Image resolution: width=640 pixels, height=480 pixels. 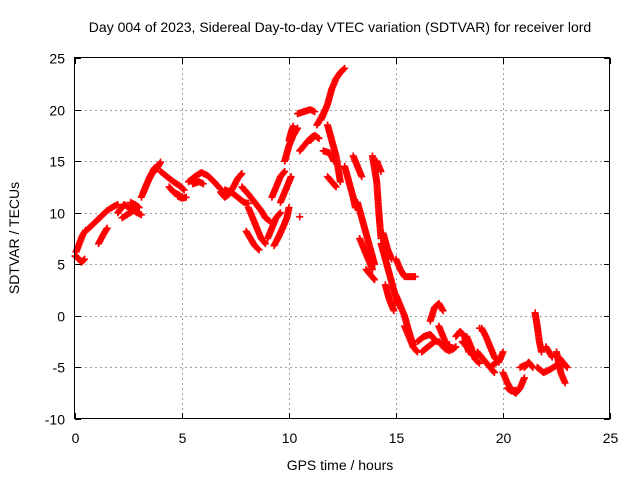 What do you see at coordinates (14, 238) in the screenshot?
I see `y-axis-title: SDTVAR / TECUs` at bounding box center [14, 238].